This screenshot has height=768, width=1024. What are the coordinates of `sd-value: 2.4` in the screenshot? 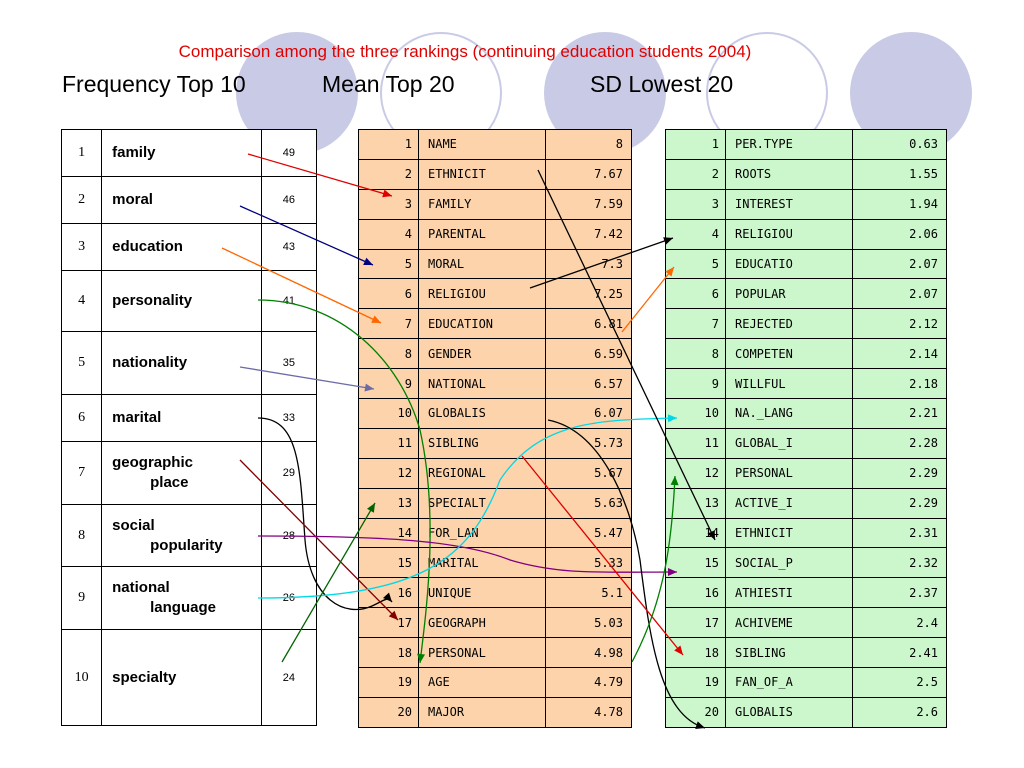 It's located at (899, 623).